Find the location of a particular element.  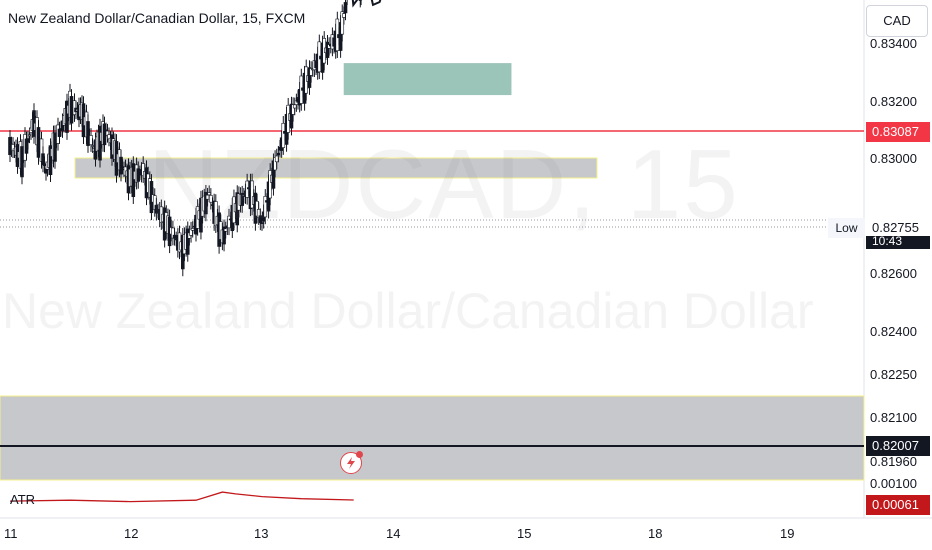

time-tick: 18 is located at coordinates (655, 533).